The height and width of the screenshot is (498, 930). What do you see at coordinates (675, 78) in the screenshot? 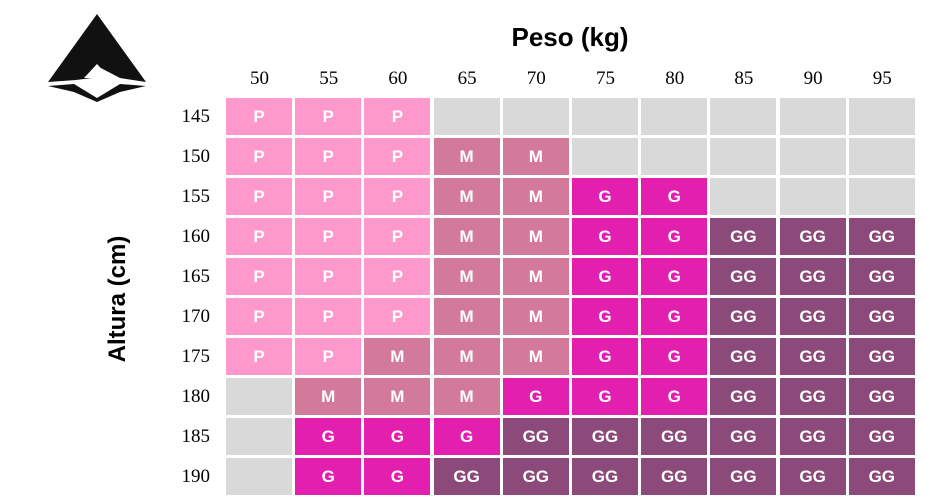
I see `column-header: 80` at bounding box center [675, 78].